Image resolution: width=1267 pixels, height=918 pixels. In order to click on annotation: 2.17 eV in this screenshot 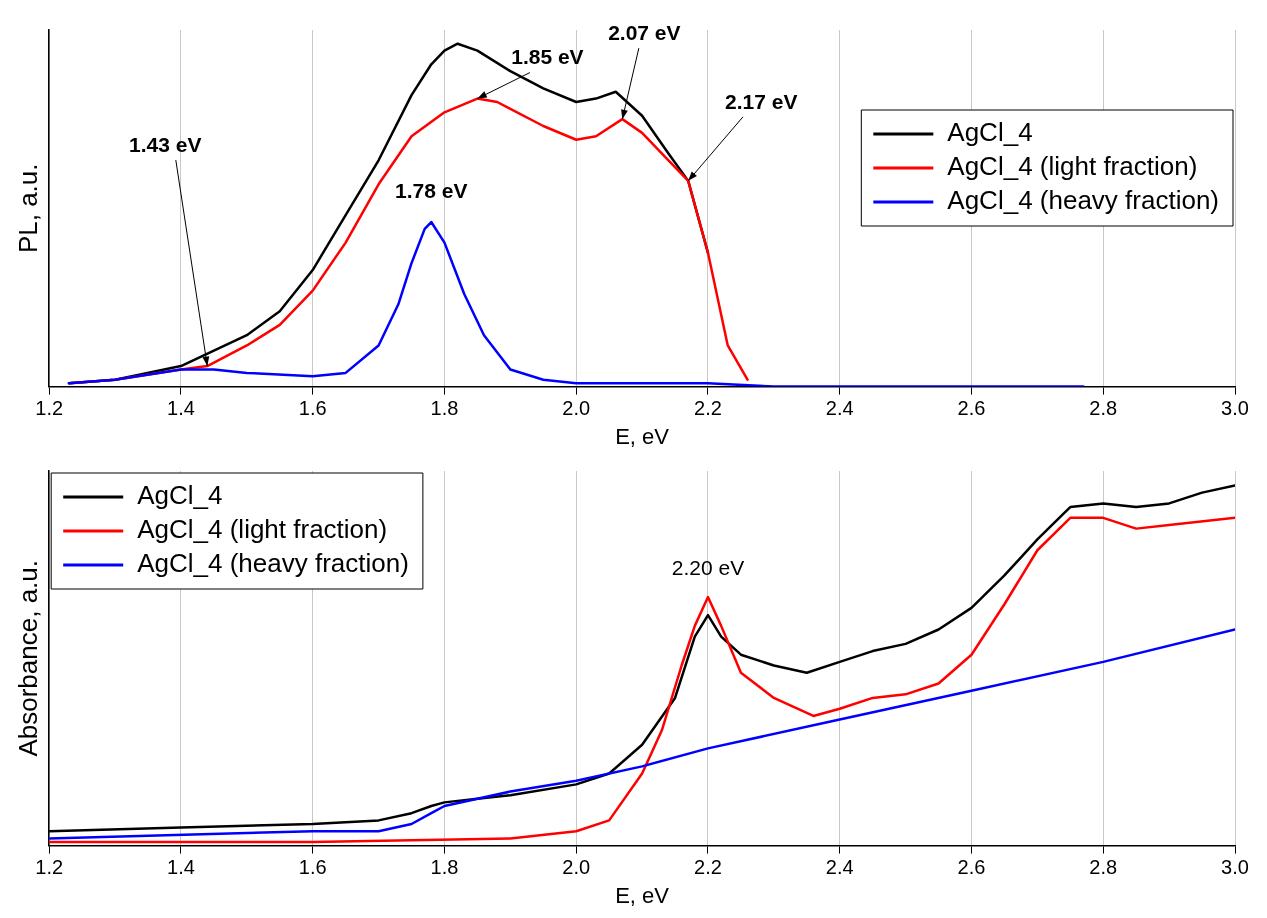, I will do `click(761, 101)`.